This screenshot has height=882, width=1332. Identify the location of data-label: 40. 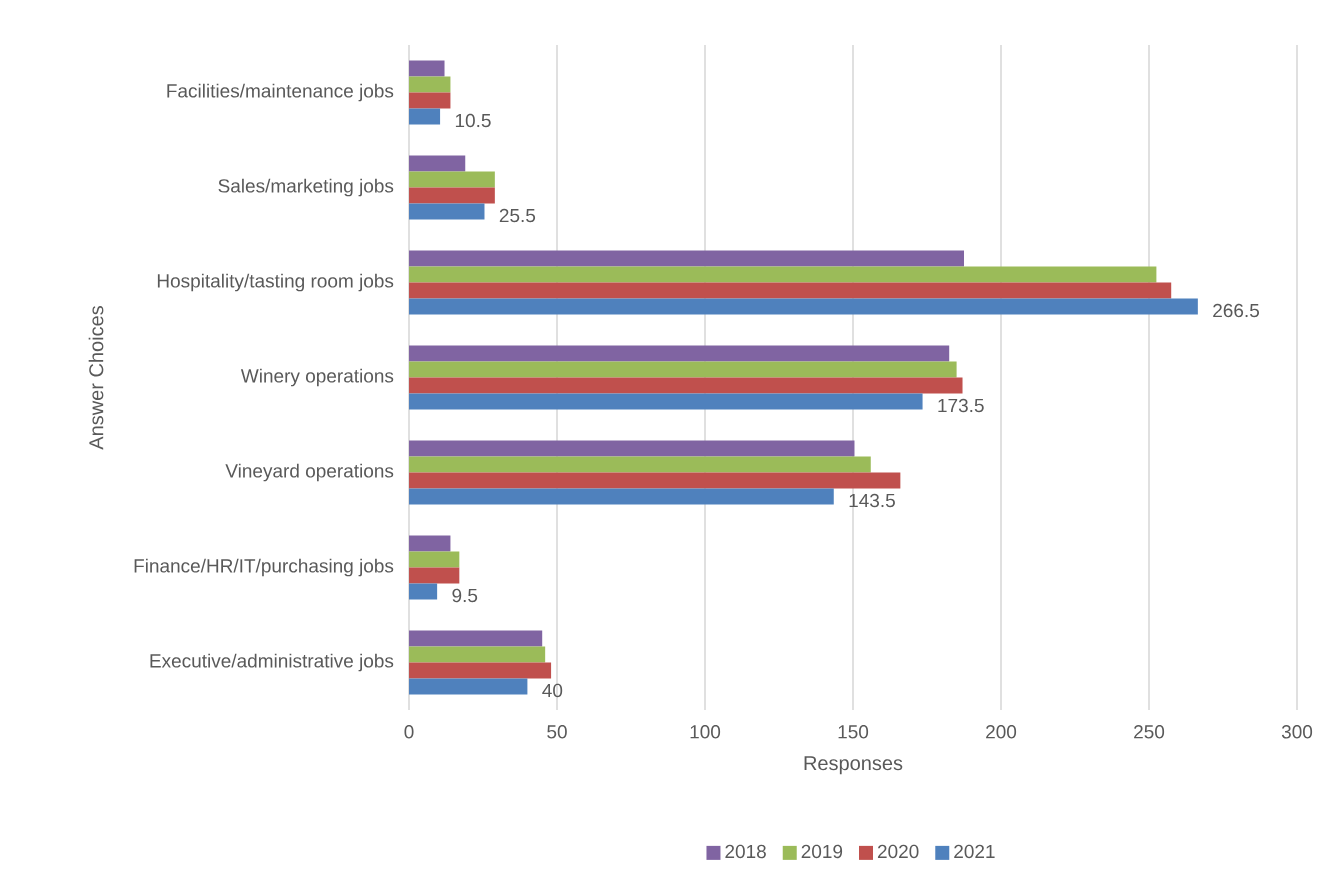
(552, 690).